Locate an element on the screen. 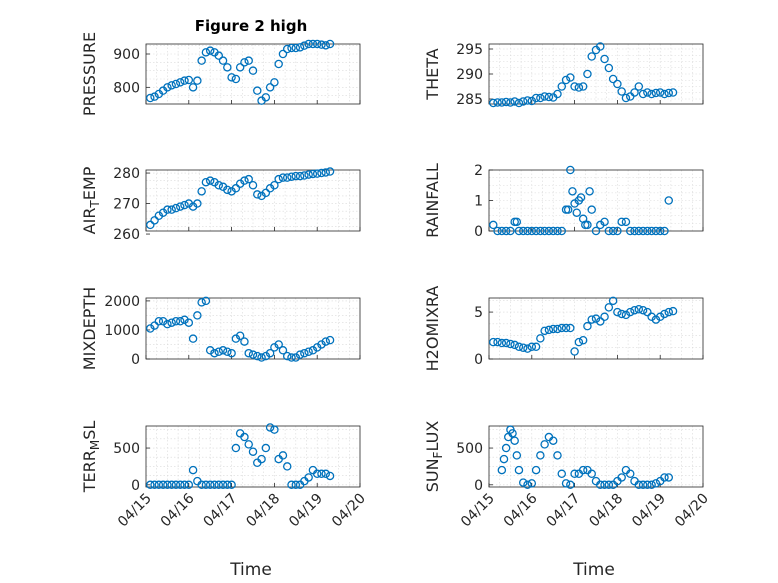 This screenshot has width=778, height=583. y-tick-label: 290 is located at coordinates (469, 75).